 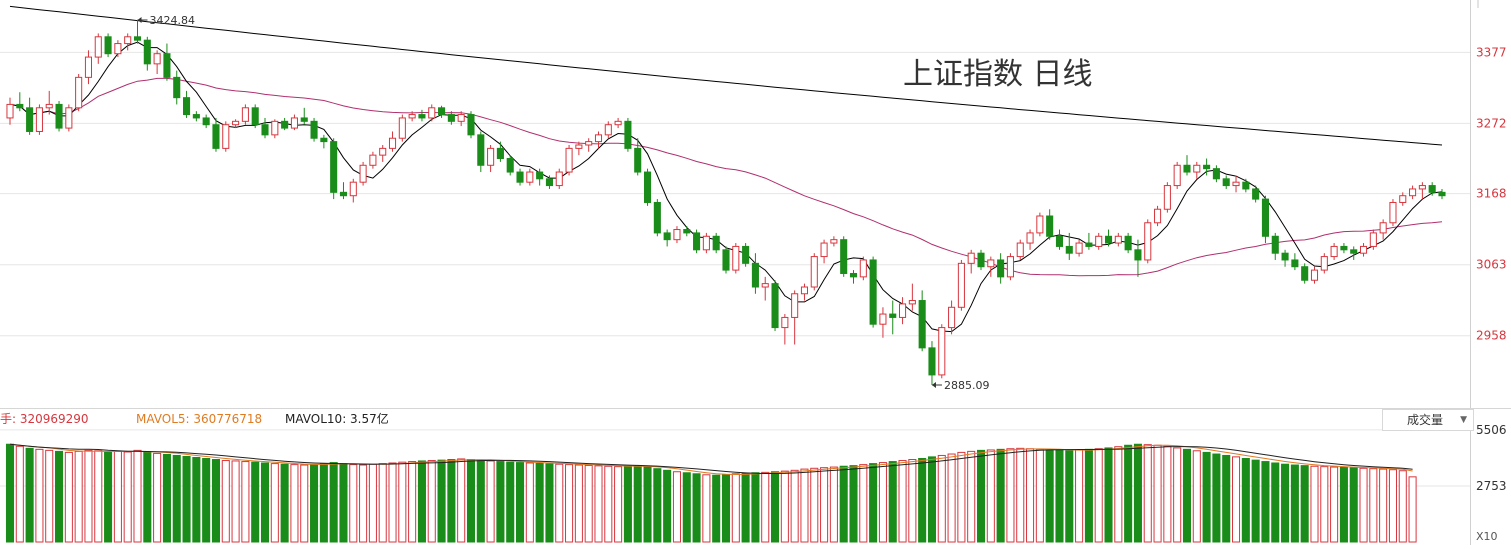 What do you see at coordinates (1491, 52) in the screenshot?
I see `price-tick-label: 3377` at bounding box center [1491, 52].